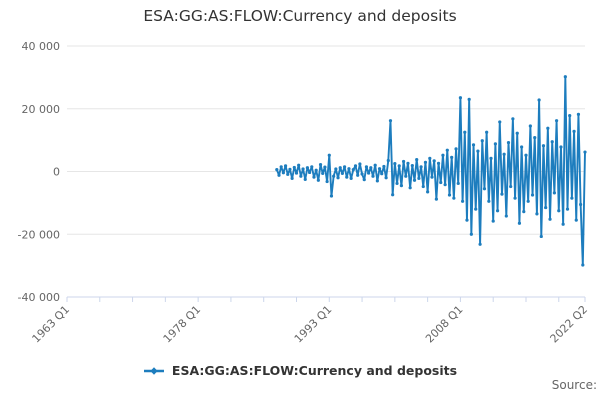  Describe the element at coordinates (313, 324) in the screenshot. I see `x-axis-label: 1993 Q1` at that location.